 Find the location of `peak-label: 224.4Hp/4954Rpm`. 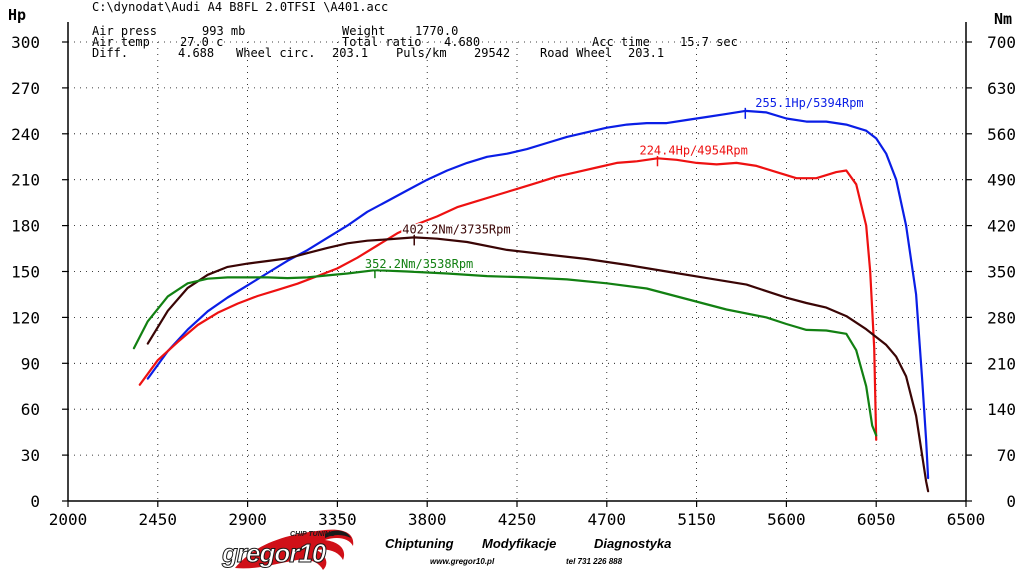

peak-label: 224.4Hp/4954Rpm is located at coordinates (693, 150).